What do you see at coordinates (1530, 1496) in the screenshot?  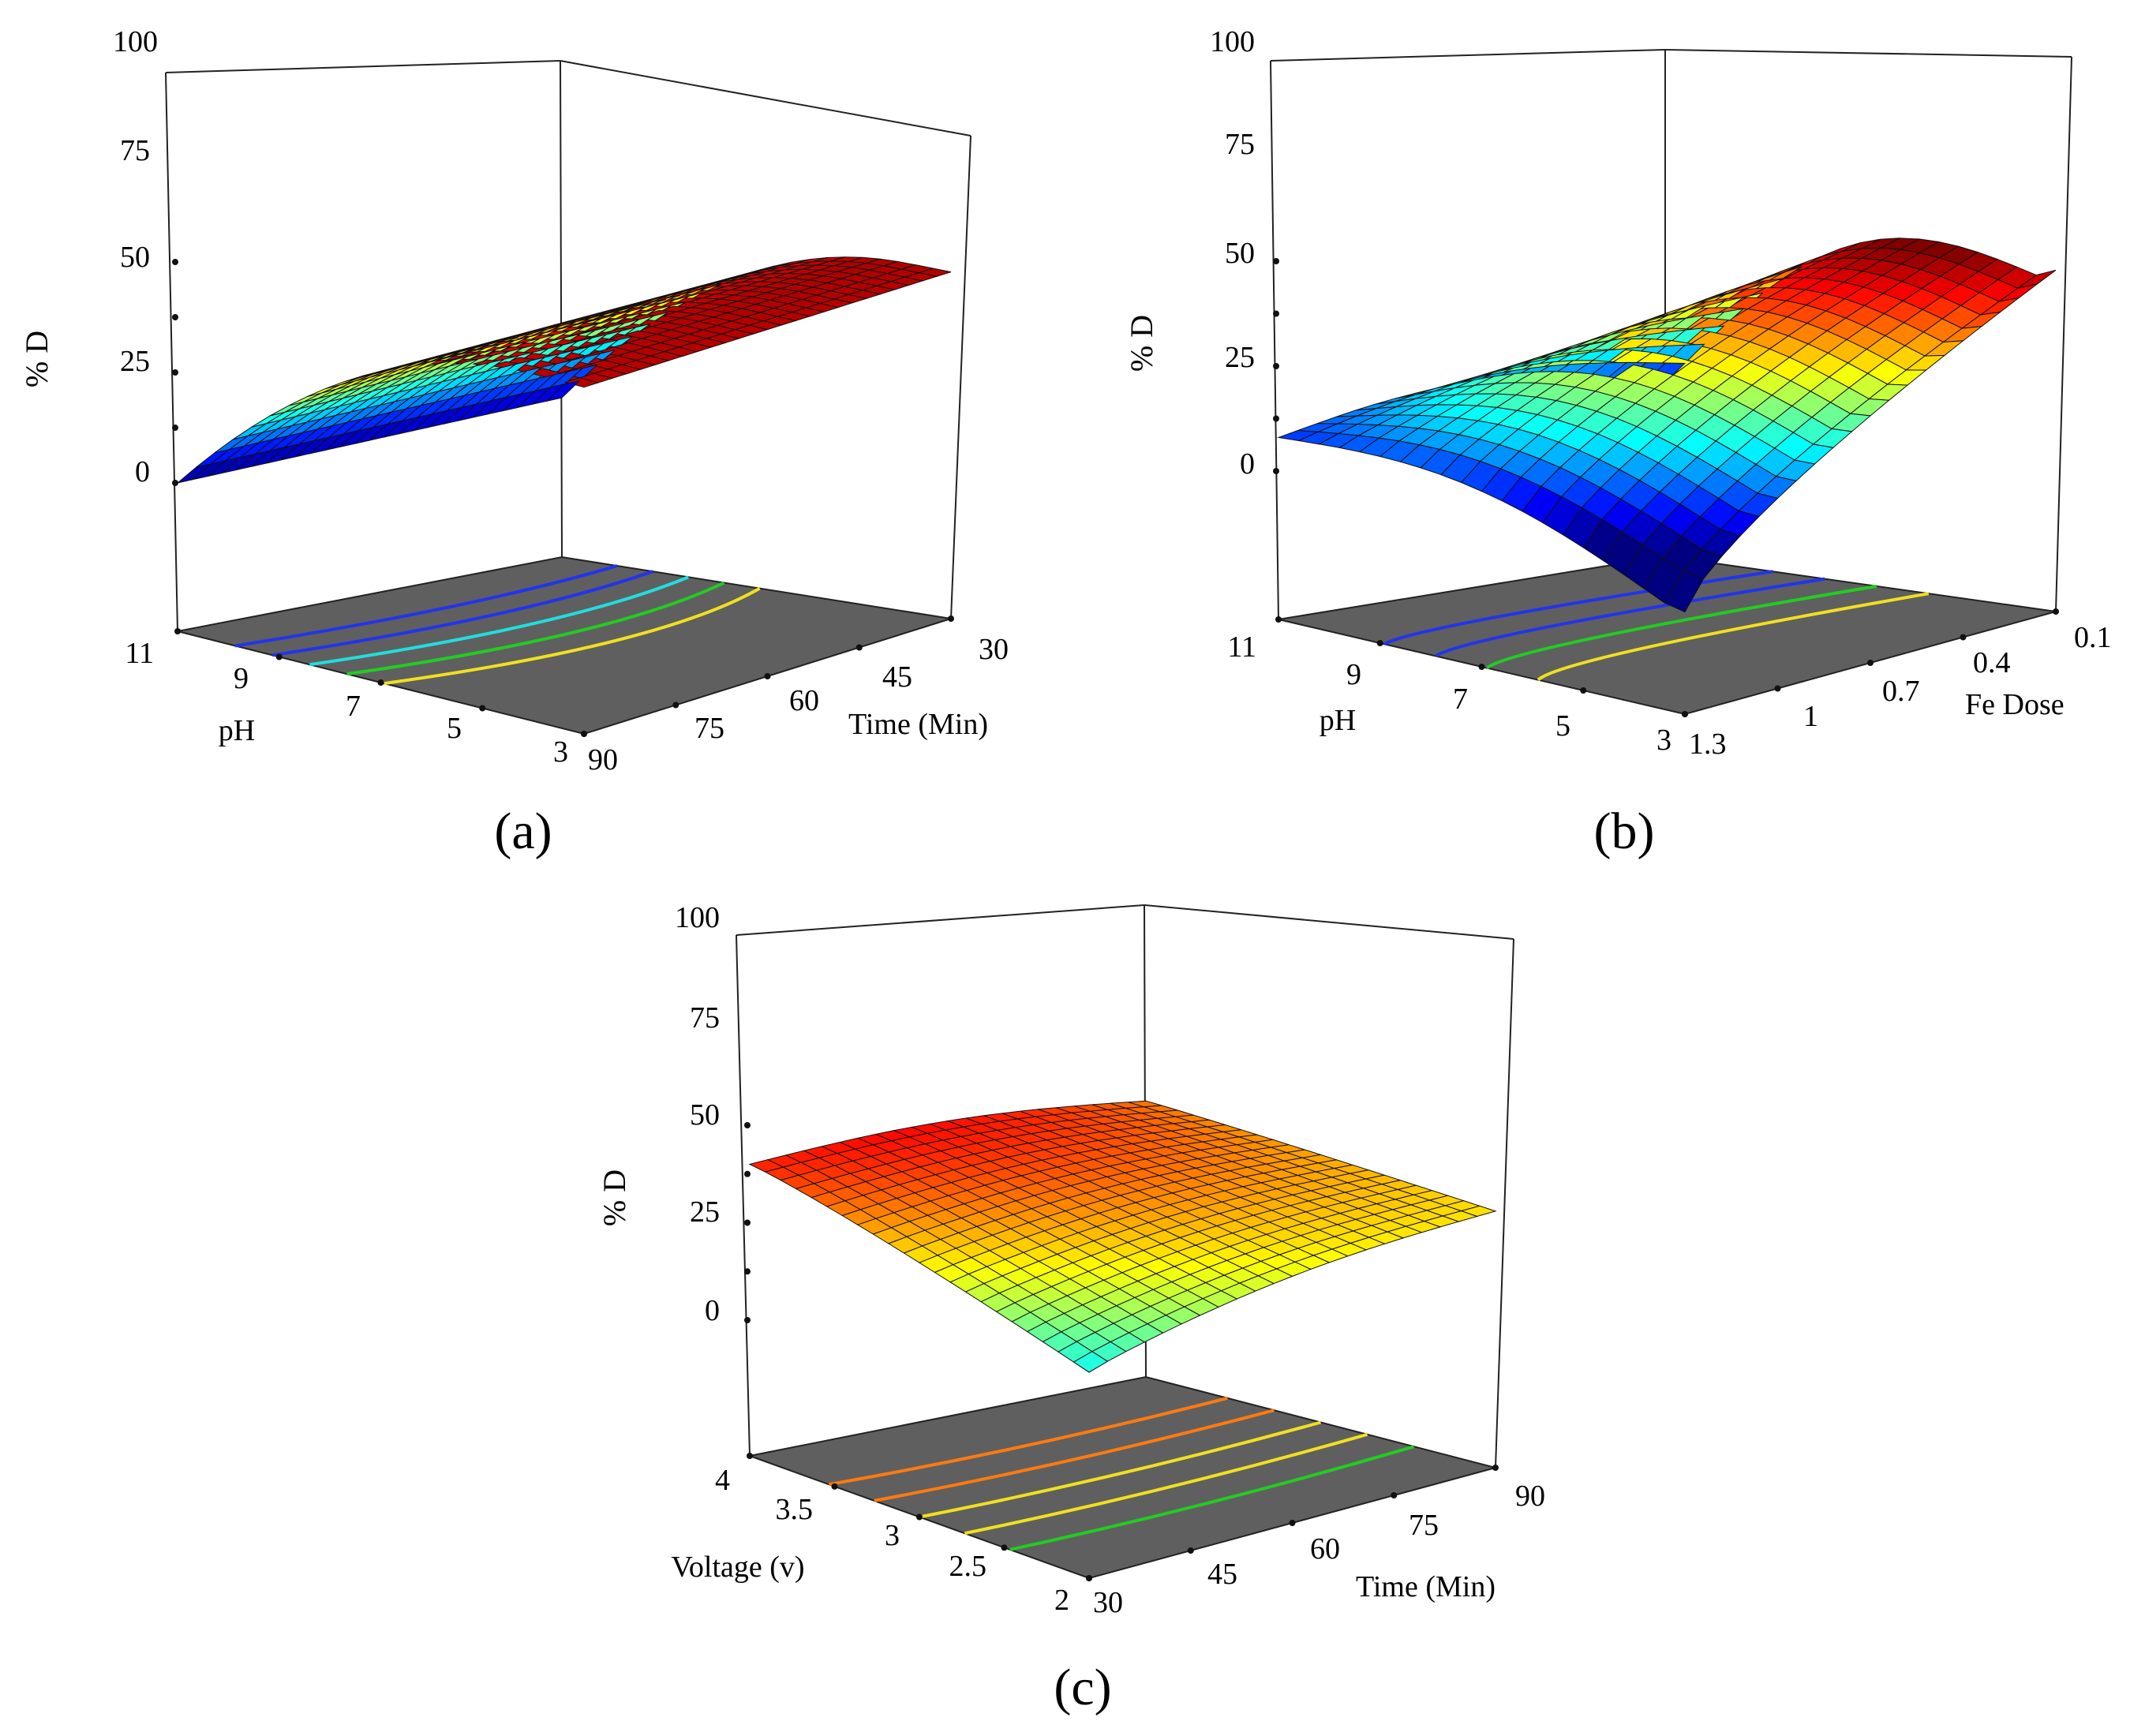 I see `panel-c-time-tick-90: 90` at bounding box center [1530, 1496].